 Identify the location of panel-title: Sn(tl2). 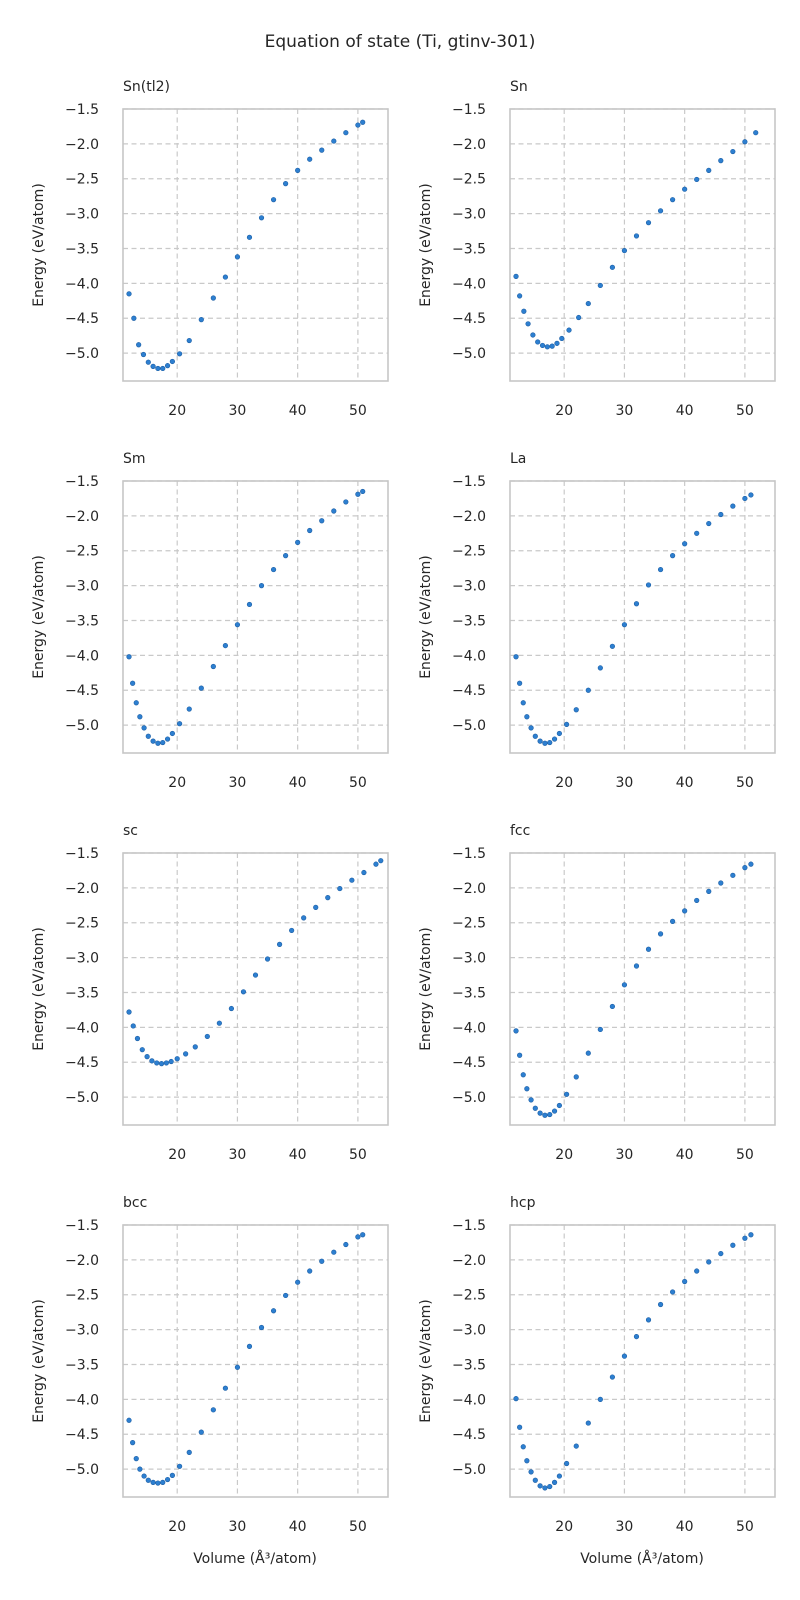
(146, 87).